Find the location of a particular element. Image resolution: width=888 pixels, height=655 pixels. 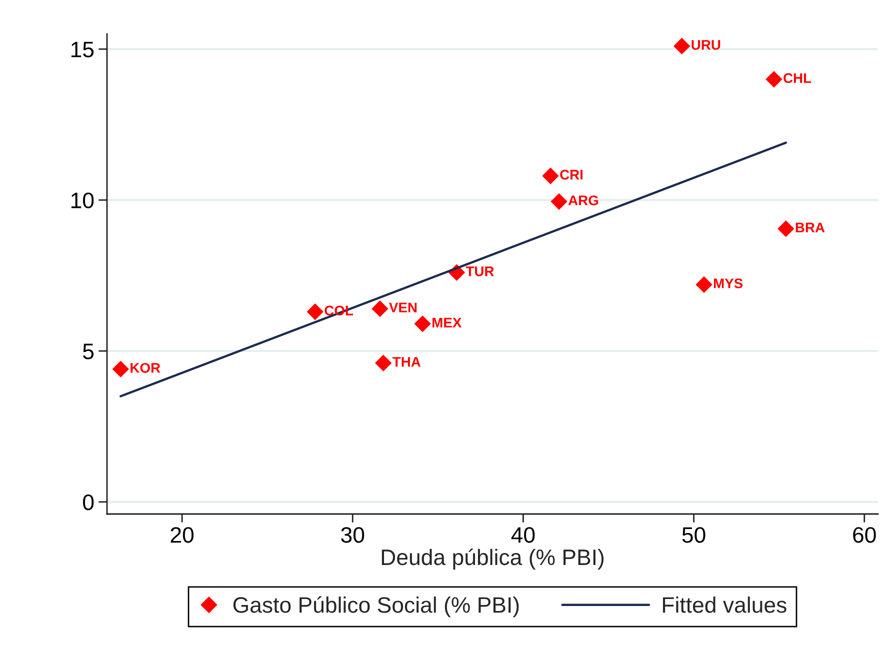

annotation: MEX is located at coordinates (447, 323).